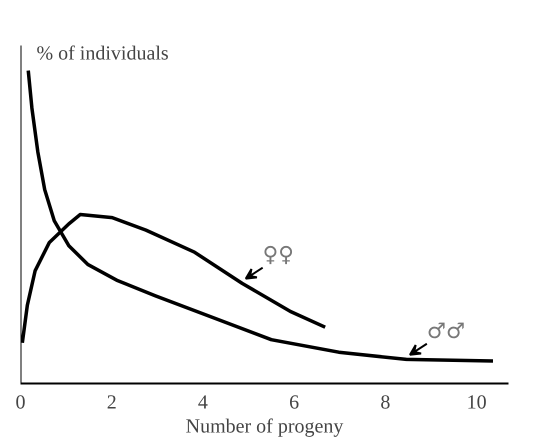 The height and width of the screenshot is (440, 533). What do you see at coordinates (203, 403) in the screenshot?
I see `x-tick-label: 4` at bounding box center [203, 403].